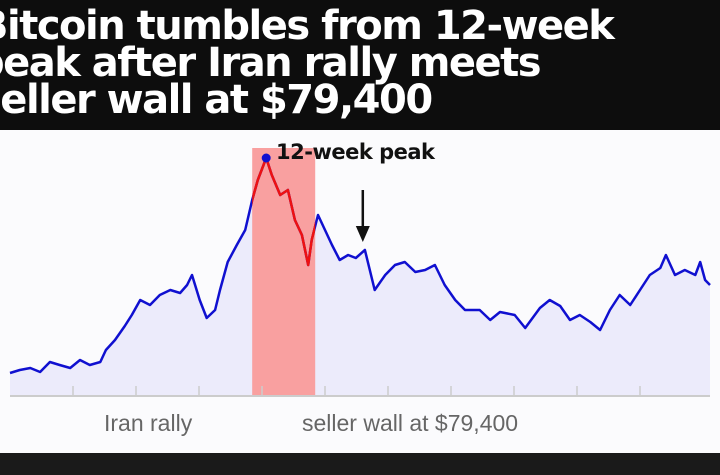 The image size is (720, 475). I want to click on highlight-band, so click(284, 272).